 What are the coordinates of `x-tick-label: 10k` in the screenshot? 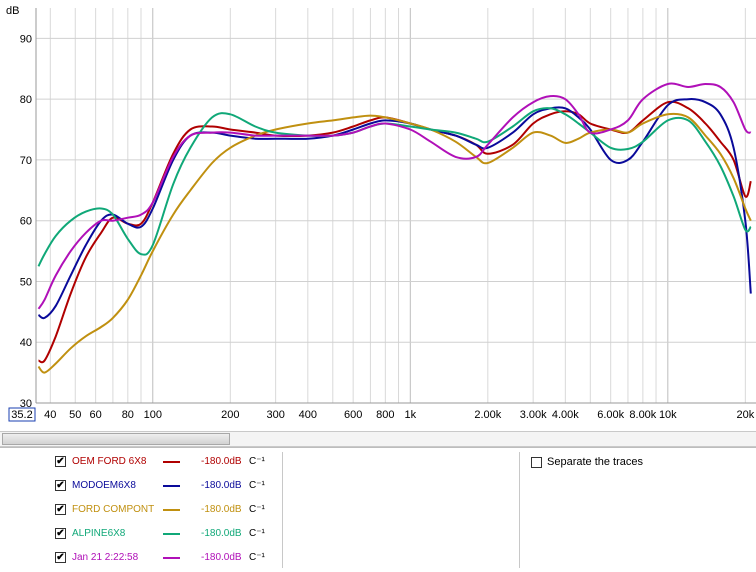 It's located at (668, 415).